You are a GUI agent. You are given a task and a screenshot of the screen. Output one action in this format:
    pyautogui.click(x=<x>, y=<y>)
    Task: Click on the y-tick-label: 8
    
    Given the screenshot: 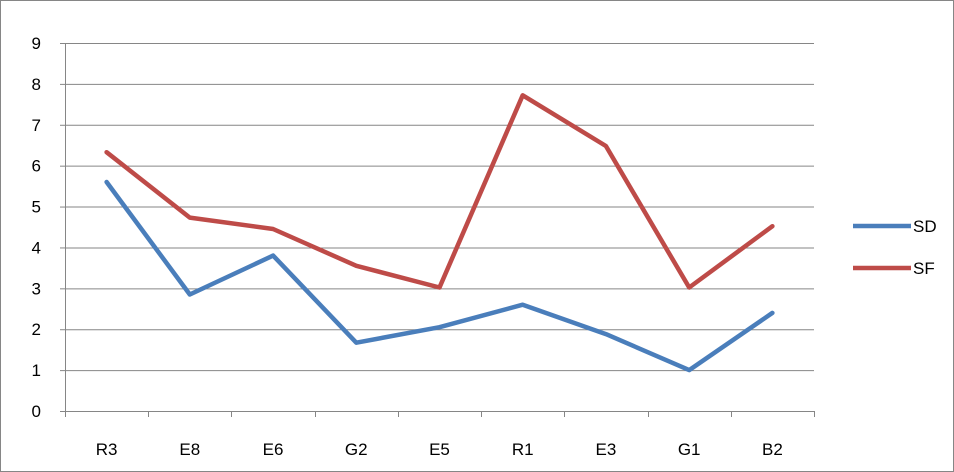 What is the action you would take?
    pyautogui.click(x=36, y=84)
    